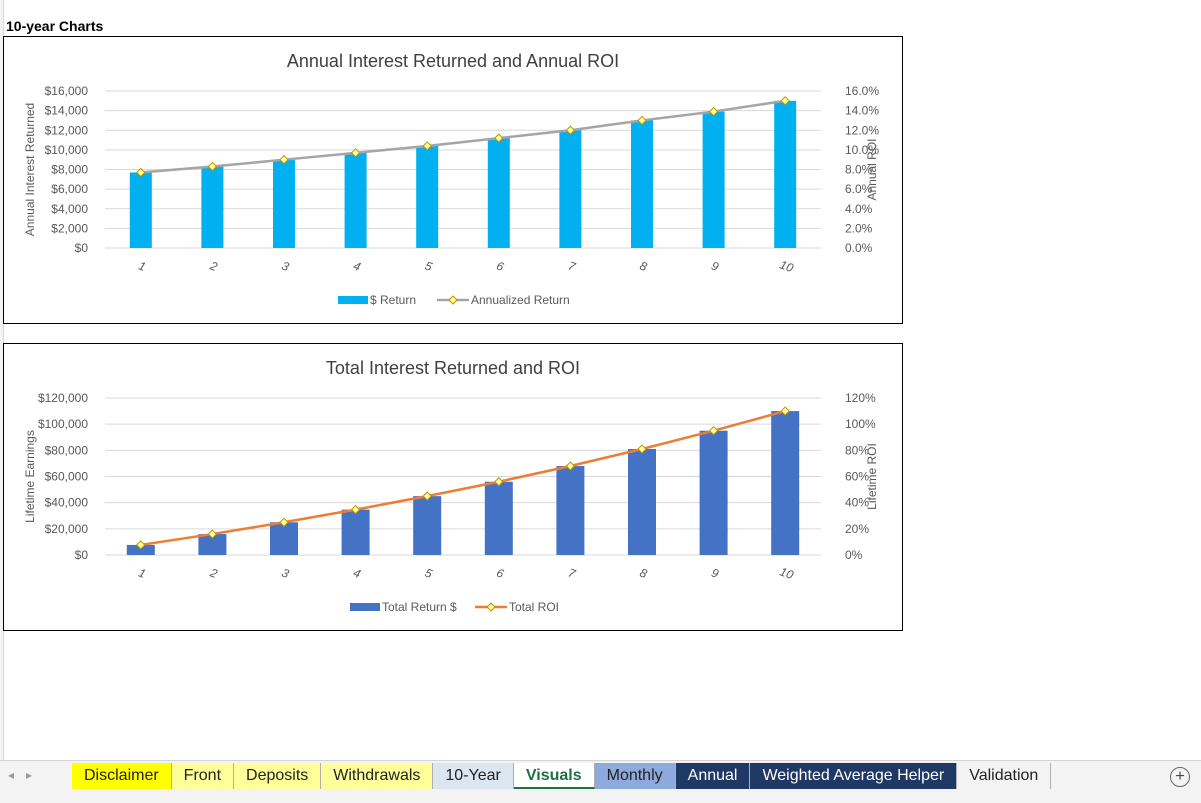  What do you see at coordinates (142, 266) in the screenshot?
I see `x-tick-label: 1` at bounding box center [142, 266].